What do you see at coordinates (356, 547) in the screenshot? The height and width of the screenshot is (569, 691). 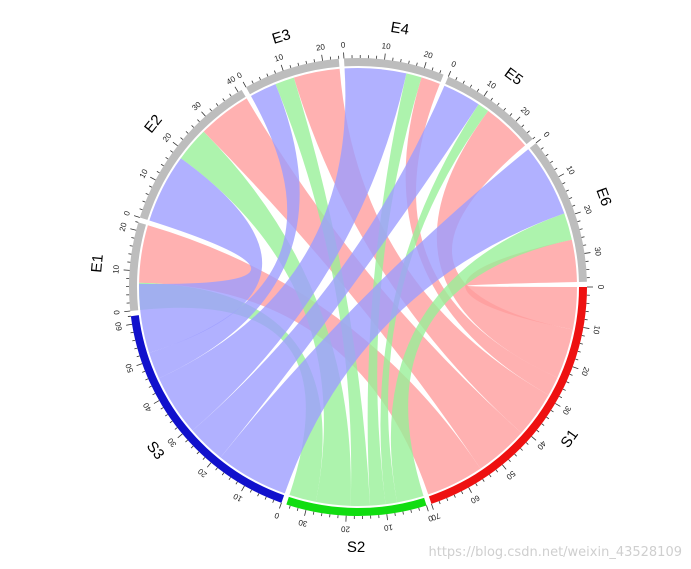 I see `sector-label-s2: S2` at bounding box center [356, 547].